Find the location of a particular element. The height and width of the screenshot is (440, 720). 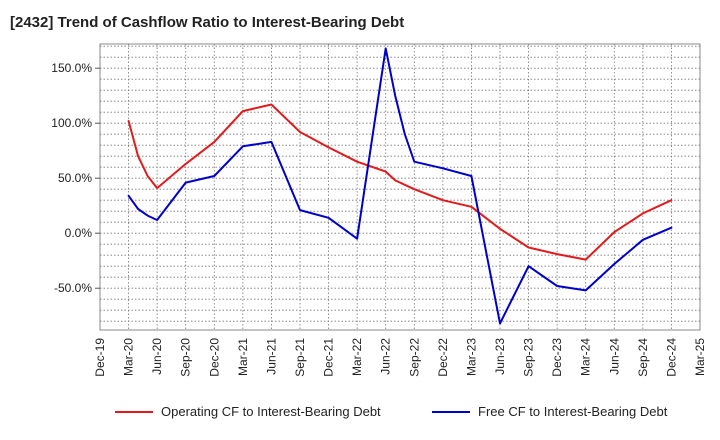

x-tick-label: Mar-22 is located at coordinates (357, 357).